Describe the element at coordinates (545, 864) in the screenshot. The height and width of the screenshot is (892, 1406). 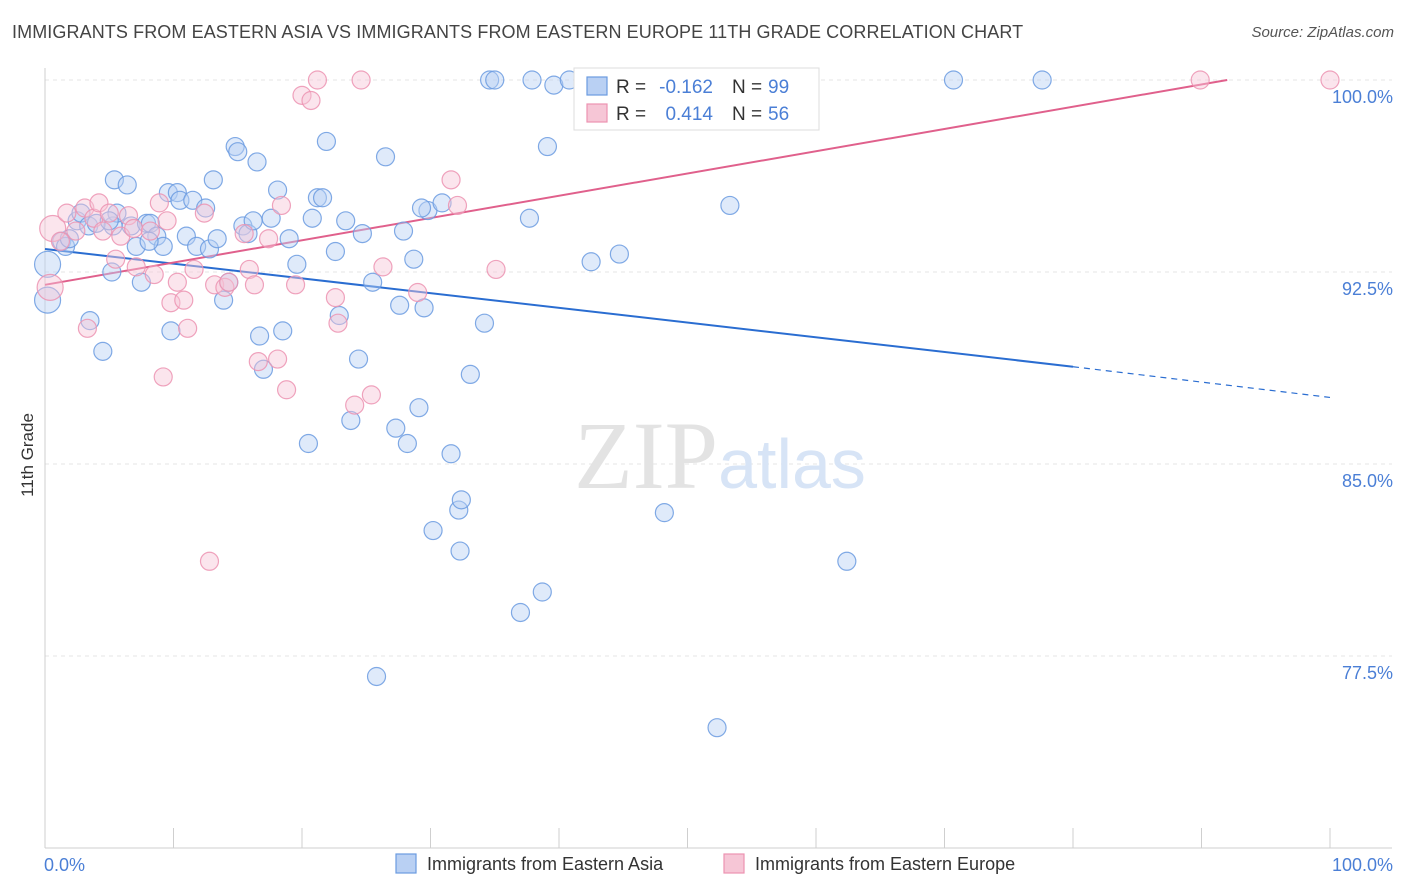
I see `legend-label: Immigrants from Eastern Asia` at that location.